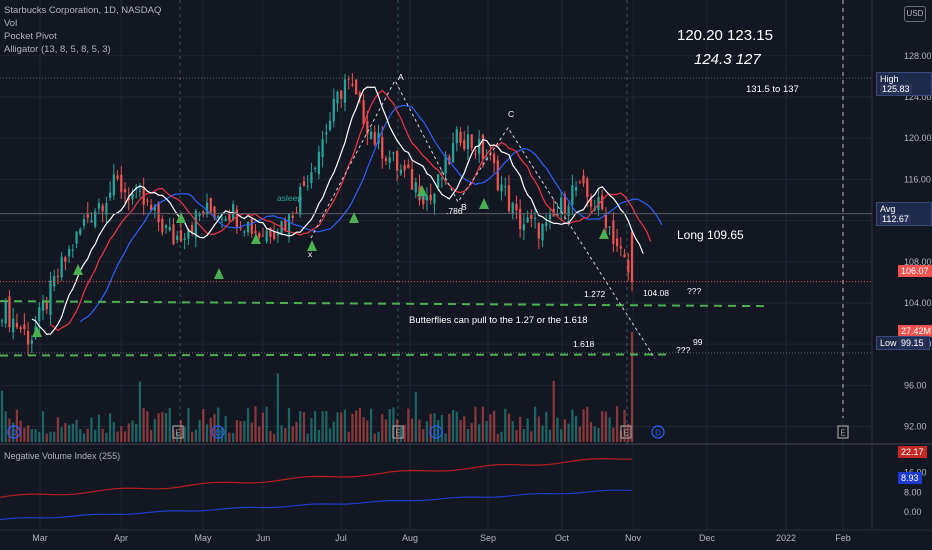  I want to click on y-tick-label: 92.00, so click(915, 427).